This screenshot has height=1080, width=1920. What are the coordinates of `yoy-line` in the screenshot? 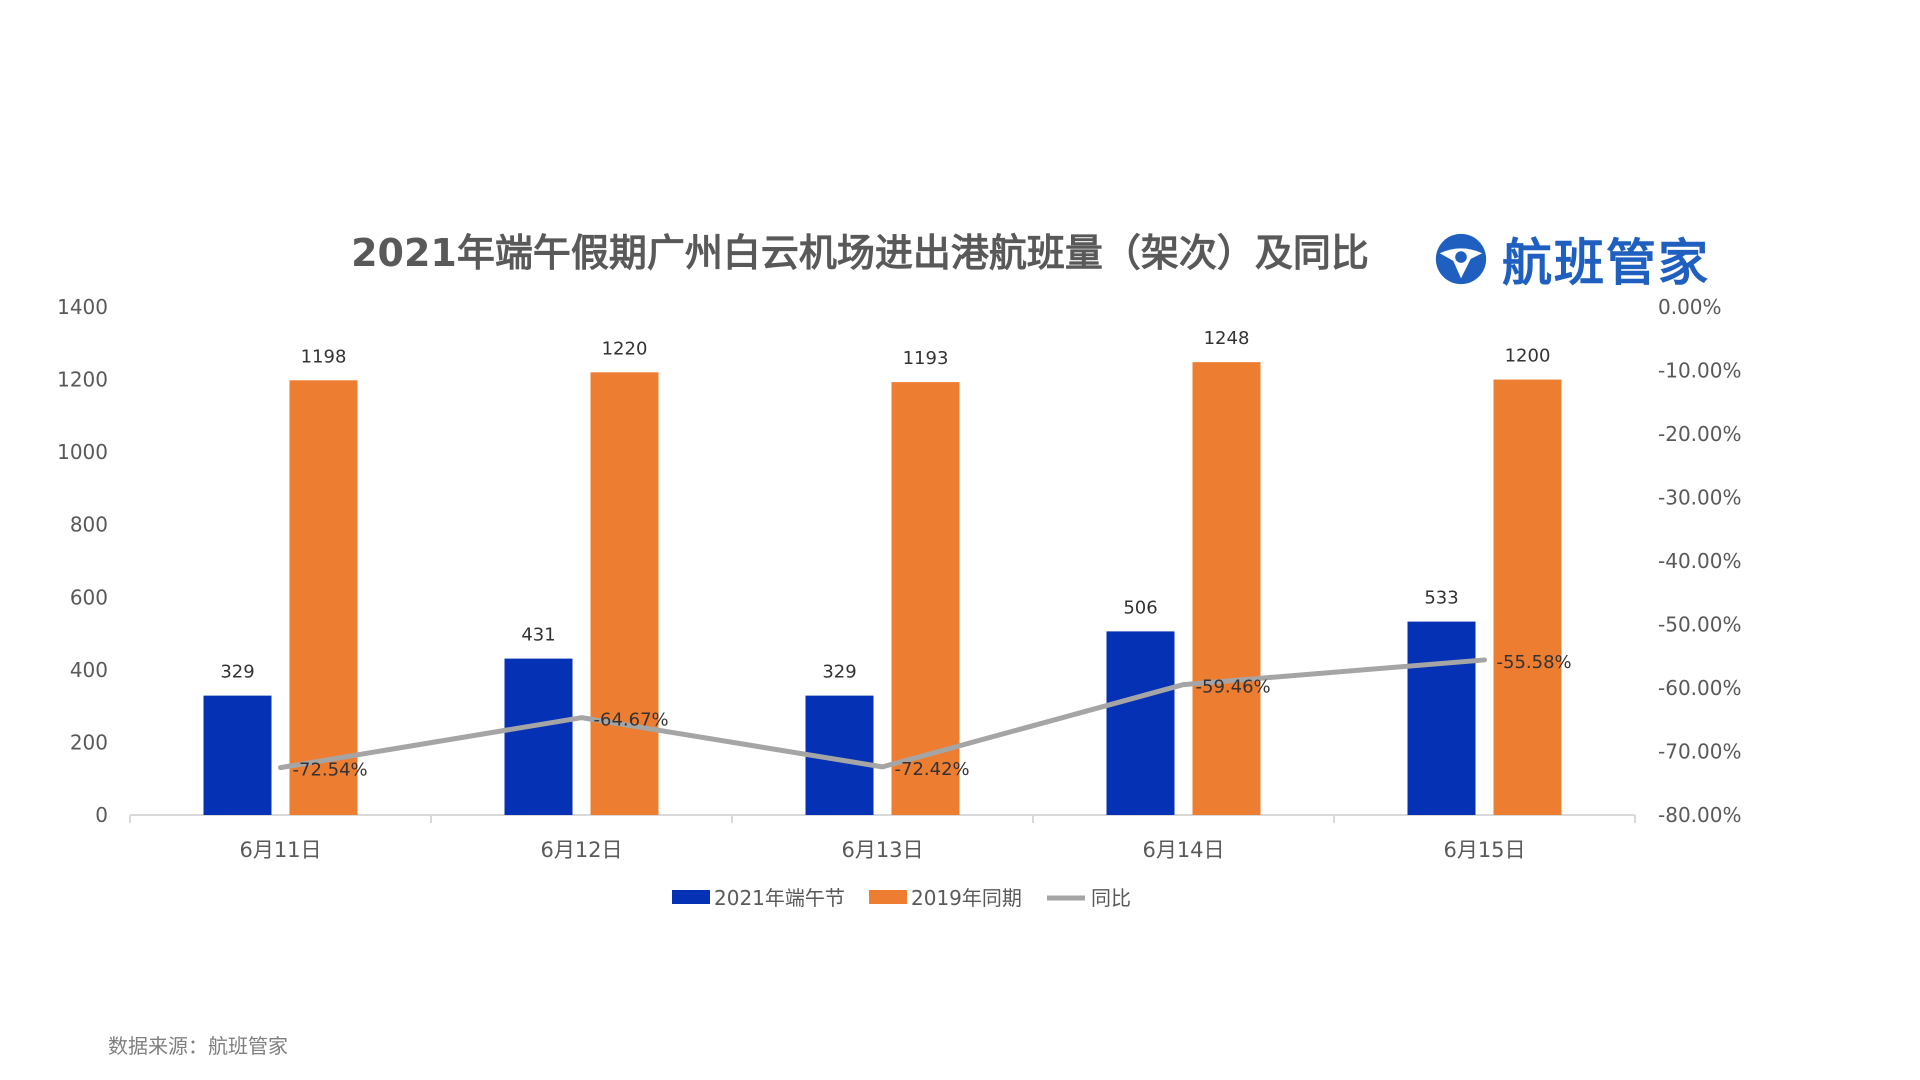 It's located at (882, 714).